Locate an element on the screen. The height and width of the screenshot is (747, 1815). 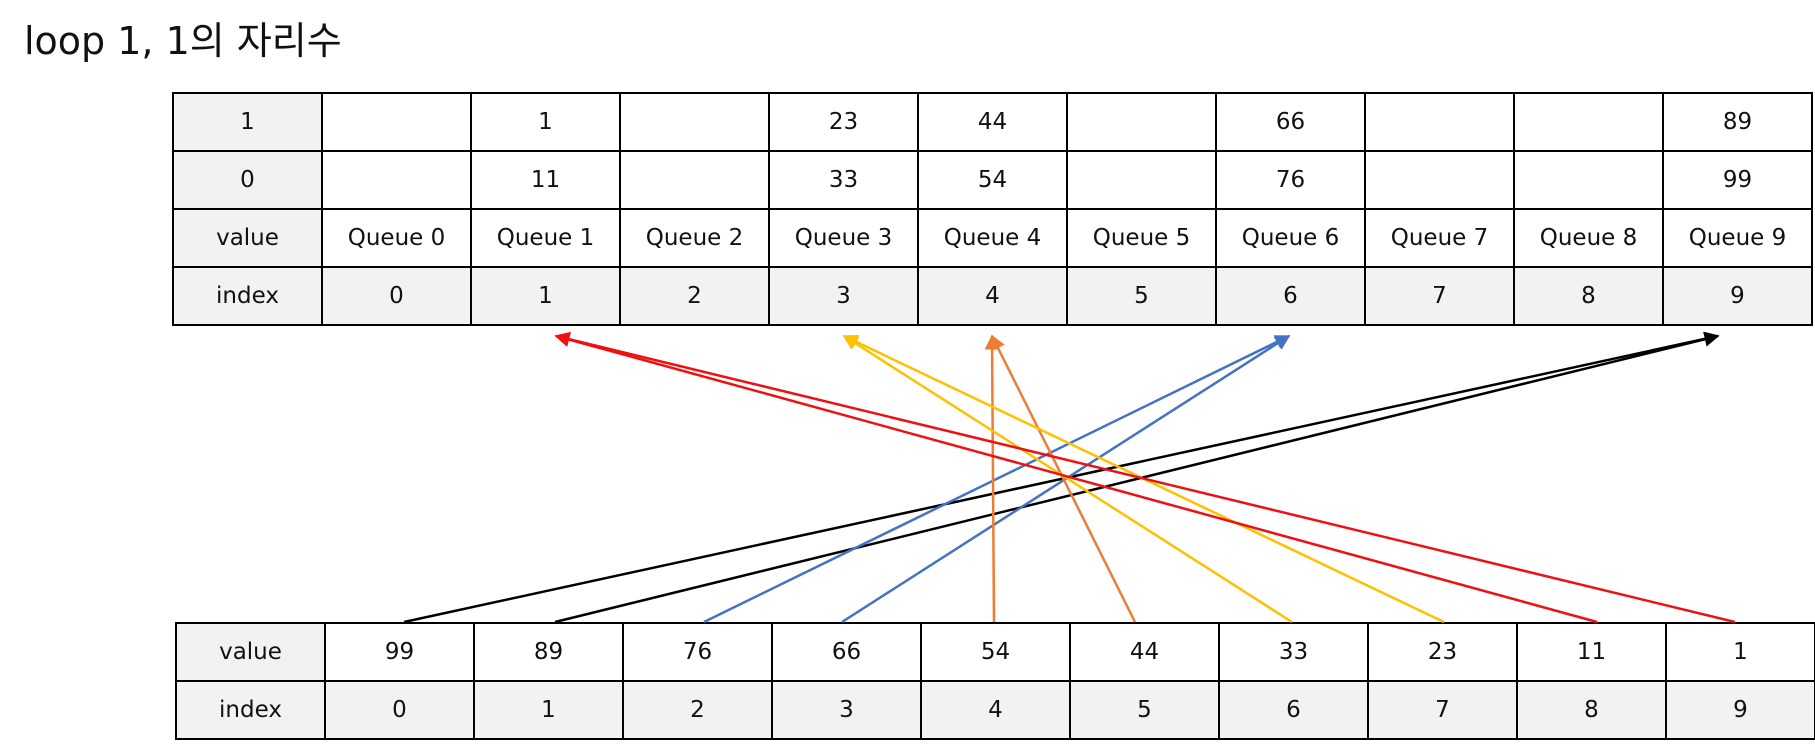
input-table-cell: 54 is located at coordinates (995, 652).